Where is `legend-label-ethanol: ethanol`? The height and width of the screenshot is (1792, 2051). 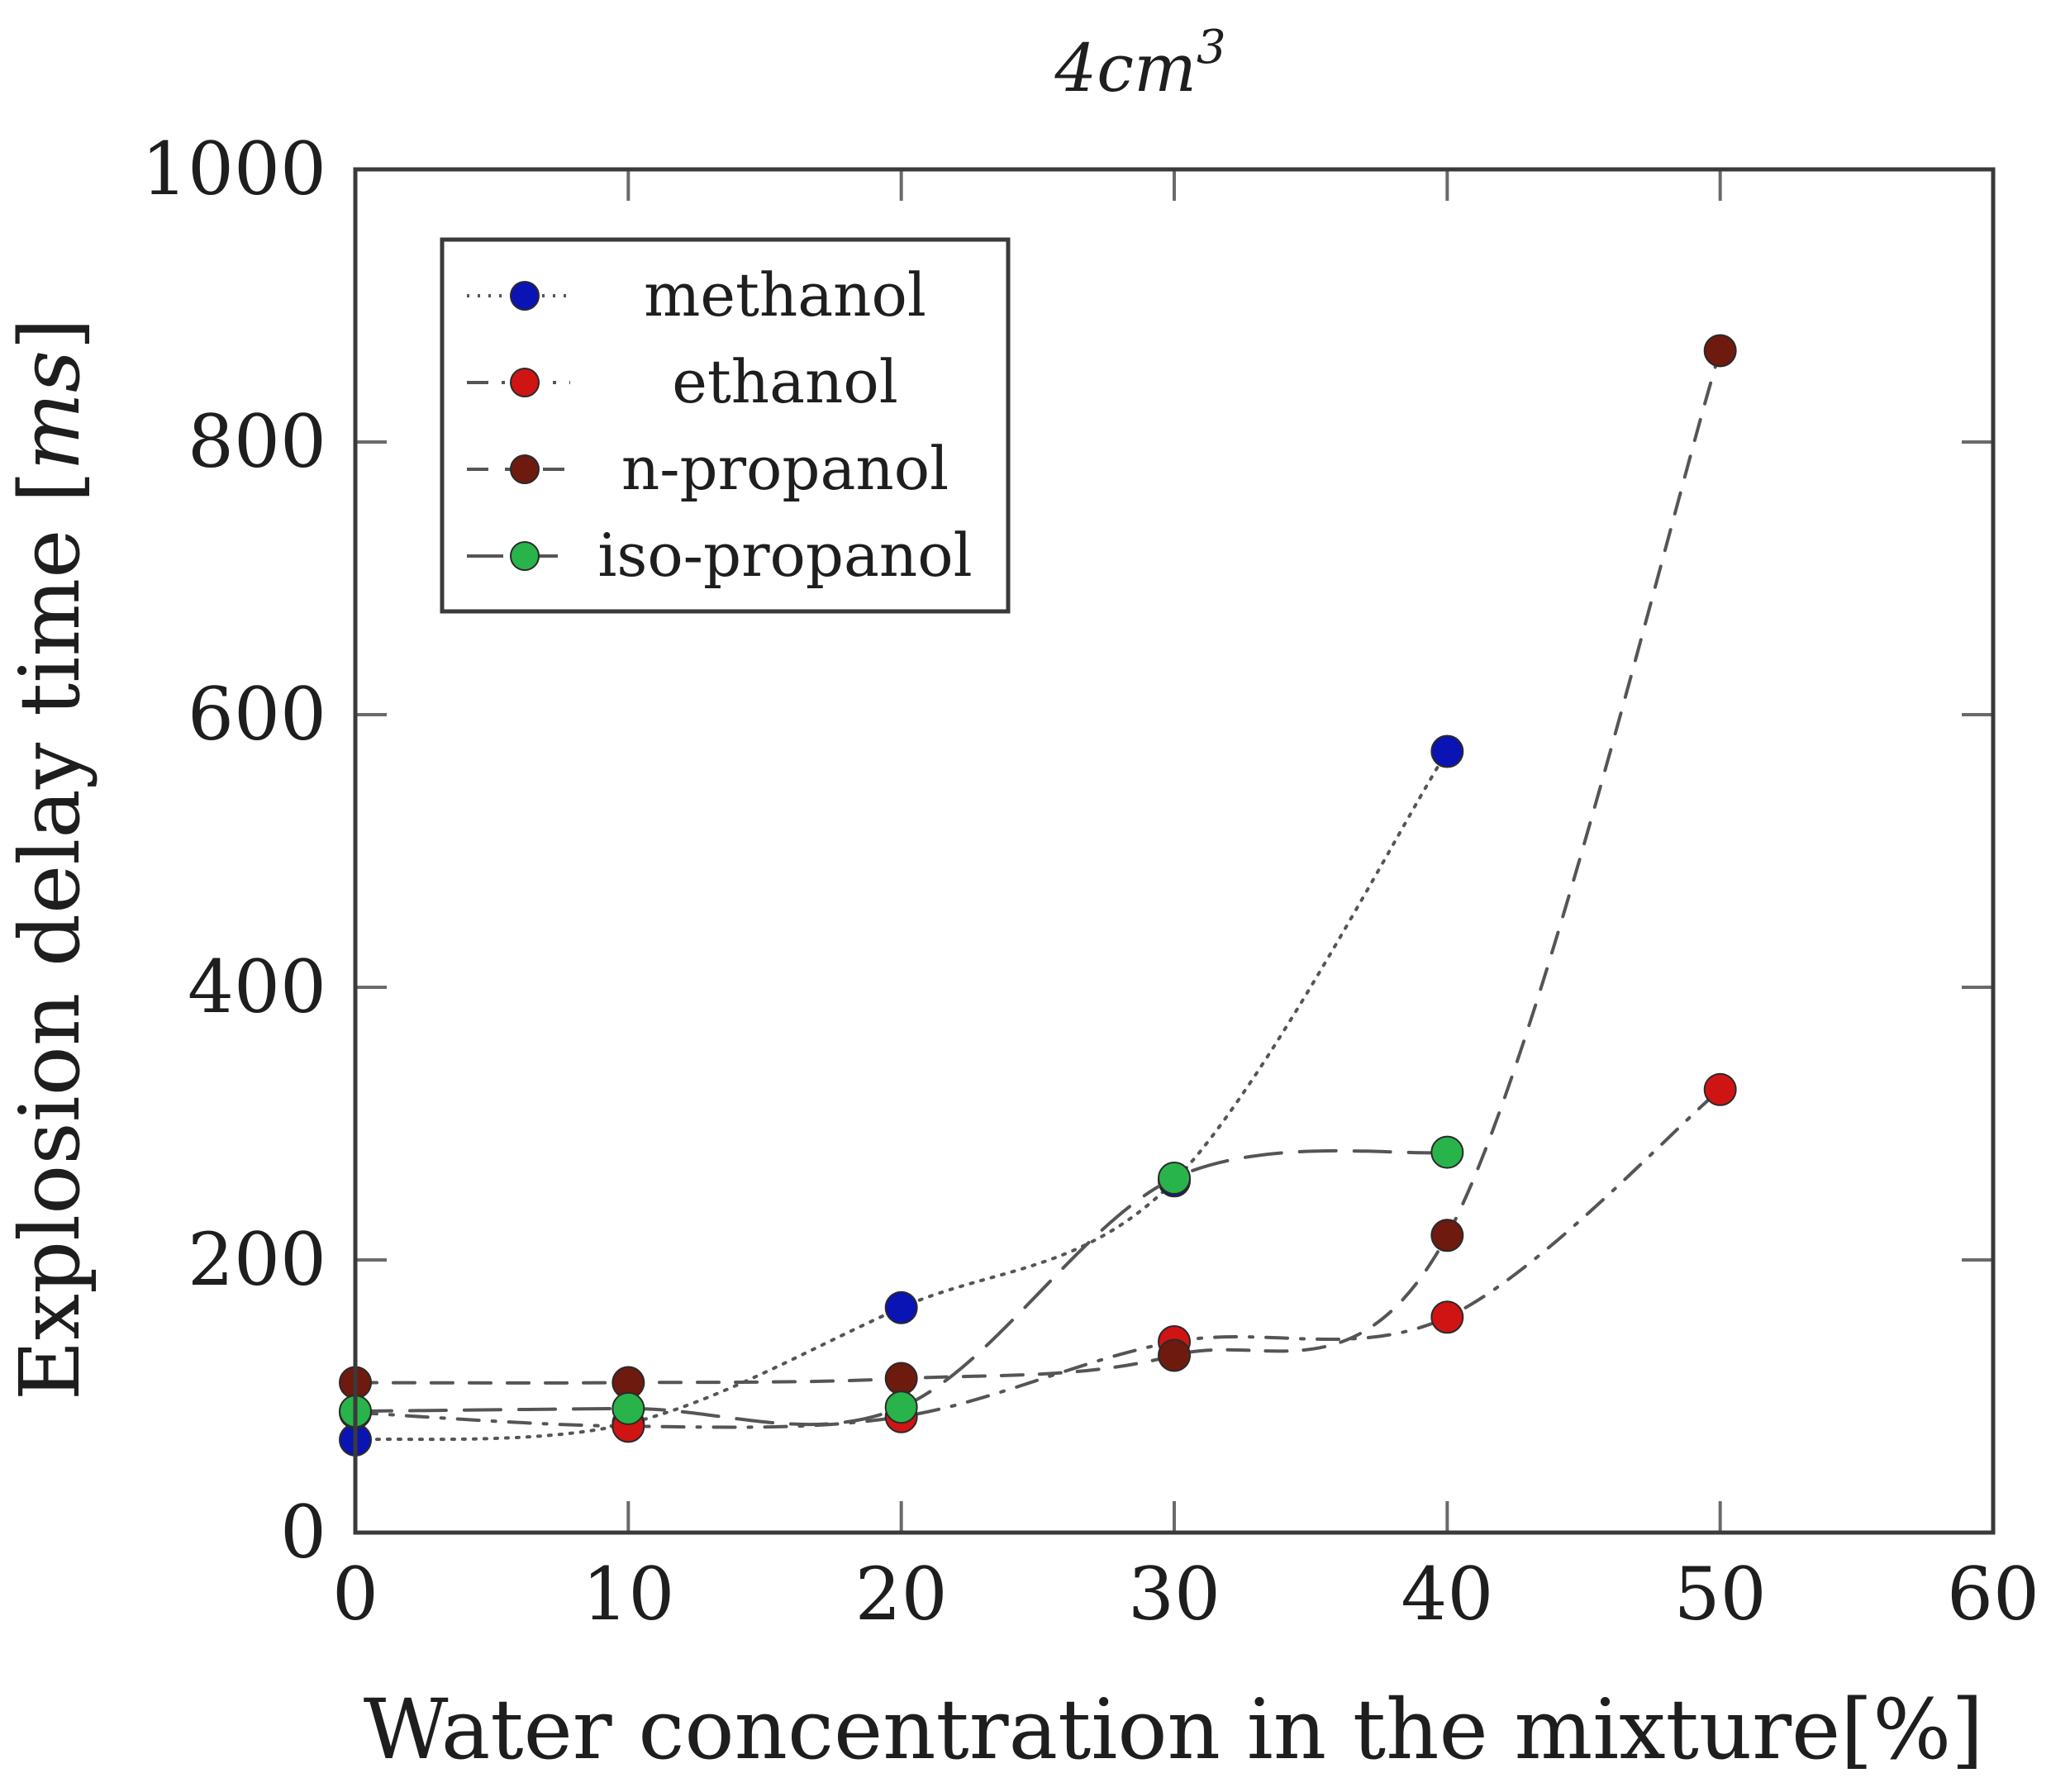 legend-label-ethanol: ethanol is located at coordinates (785, 381).